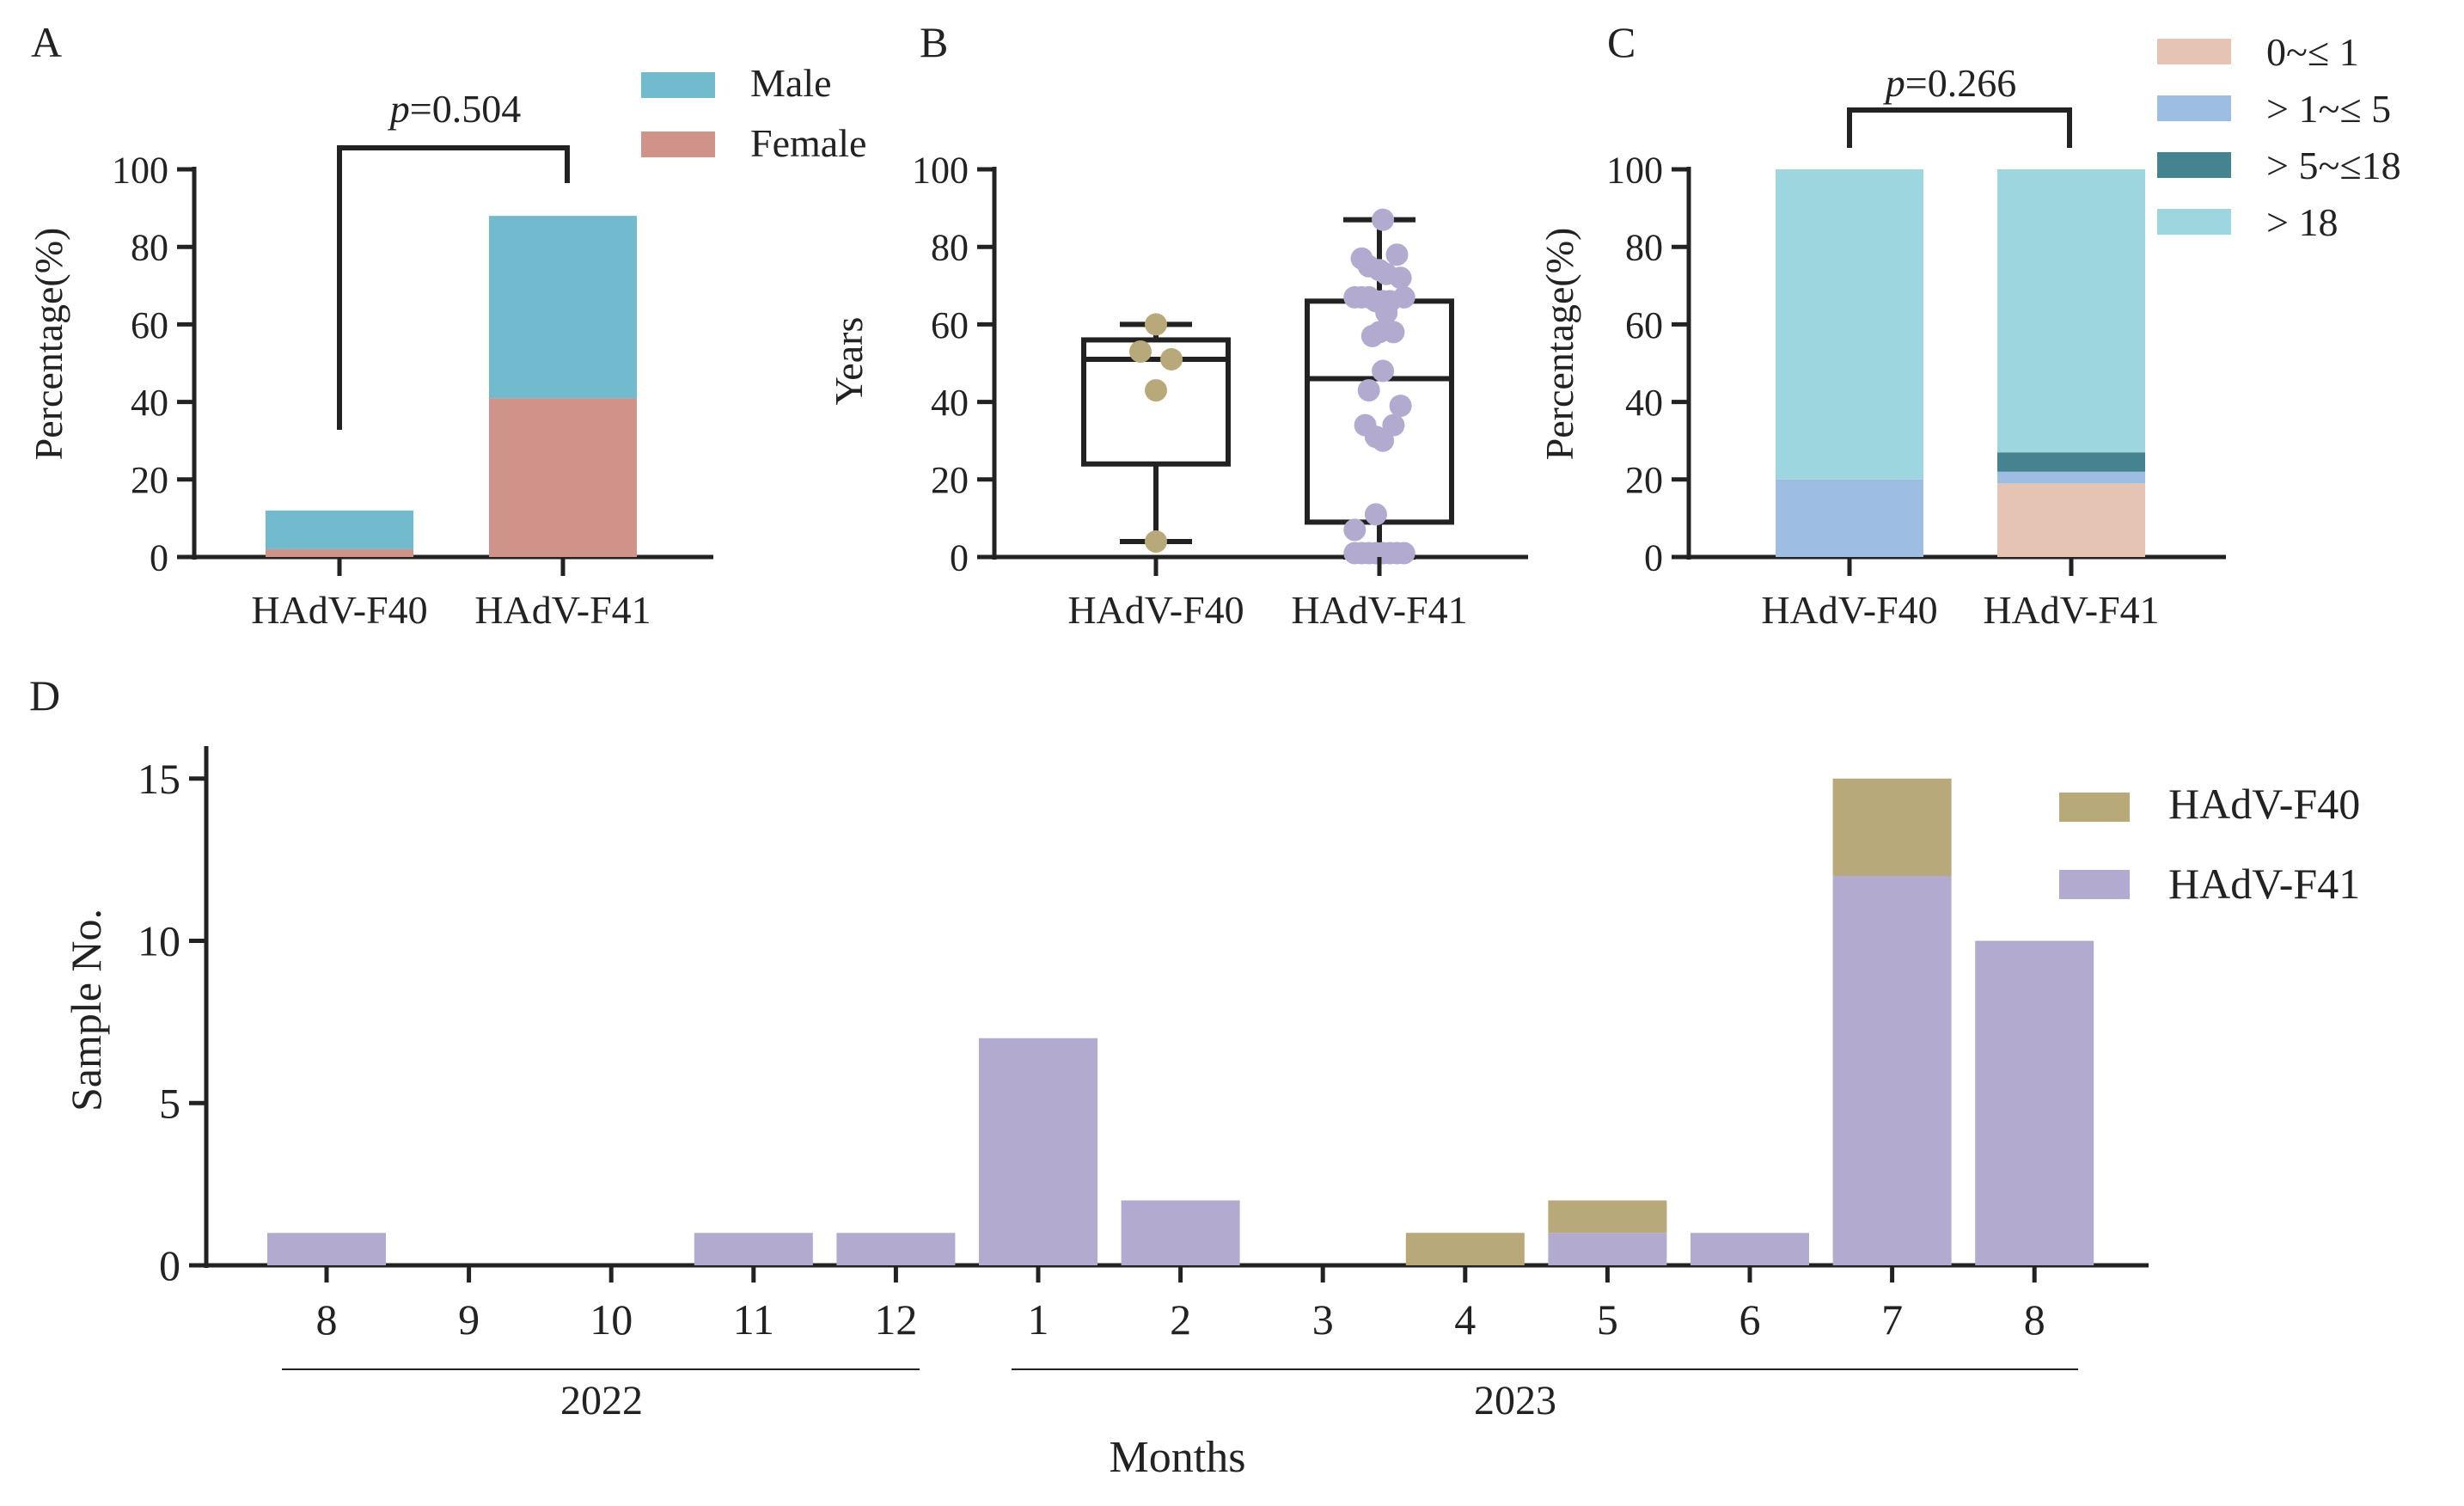 This screenshot has width=2464, height=1506. I want to click on panel-a-legend-swatch-female, so click(678, 144).